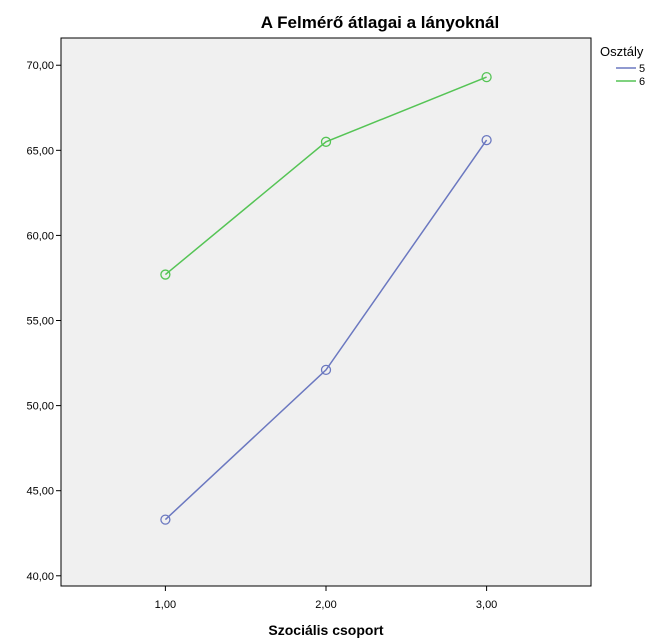 This screenshot has width=660, height=644. I want to click on x-tick-label: 2,00, so click(325, 605).